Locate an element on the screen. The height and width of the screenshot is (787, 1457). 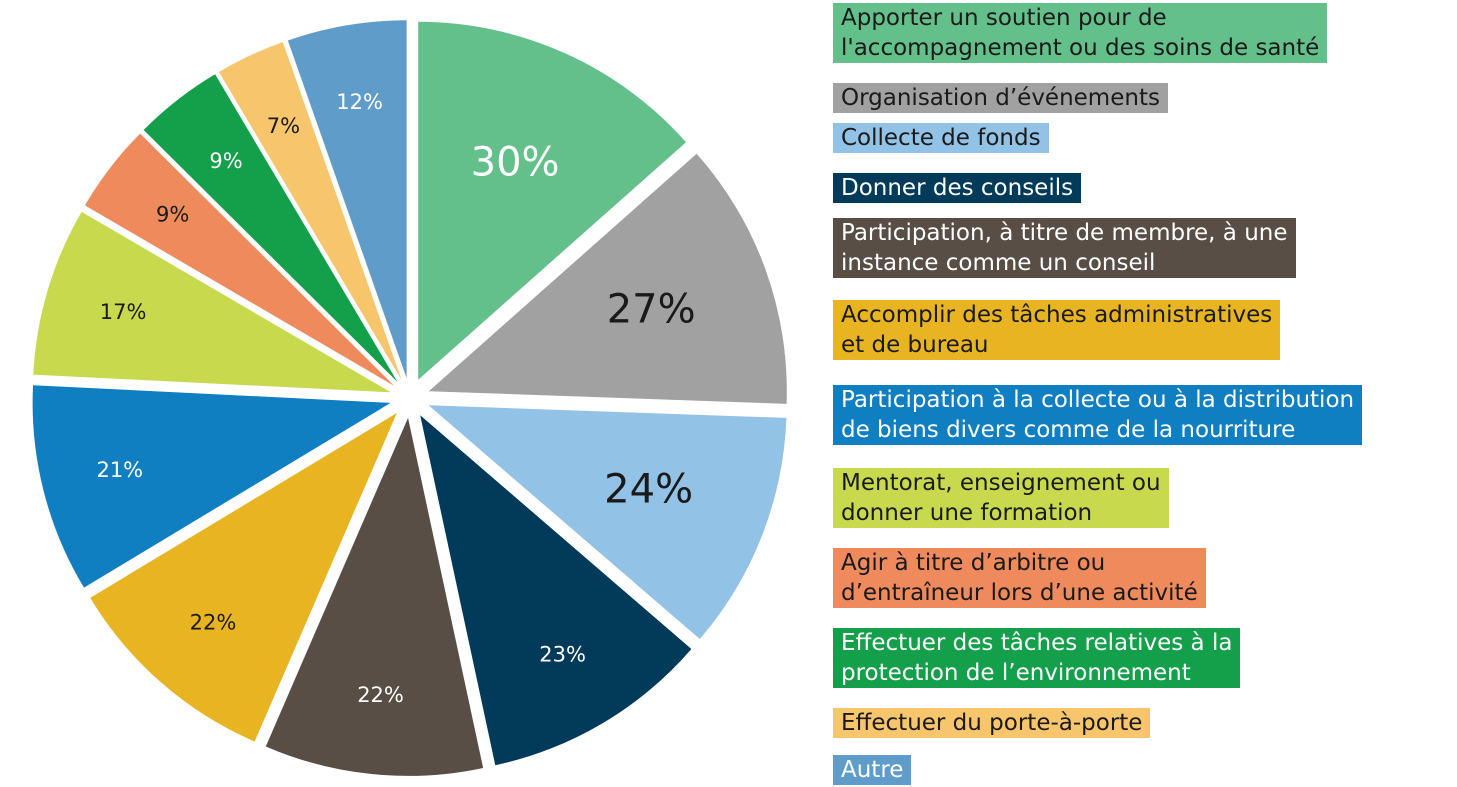
slice-label: 24% is located at coordinates (648, 489).